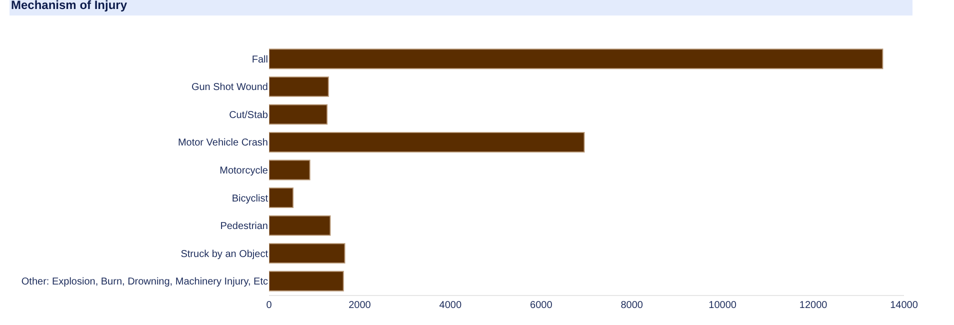 The width and height of the screenshot is (954, 325). I want to click on y-tick-label: Pedestrian, so click(244, 226).